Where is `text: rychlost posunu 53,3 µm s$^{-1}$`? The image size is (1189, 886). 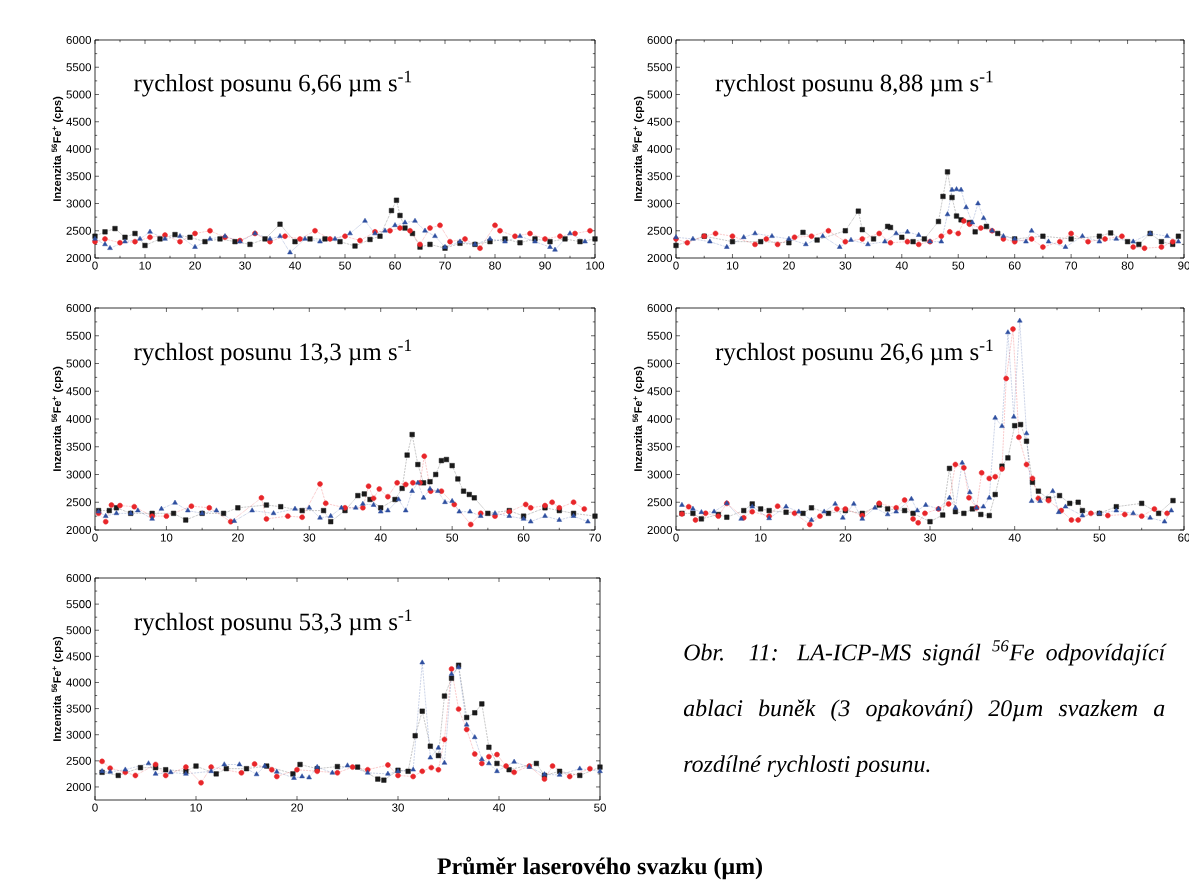
text: rychlost posunu 53,3 µm s$^{-1}$ is located at coordinates (273, 622).